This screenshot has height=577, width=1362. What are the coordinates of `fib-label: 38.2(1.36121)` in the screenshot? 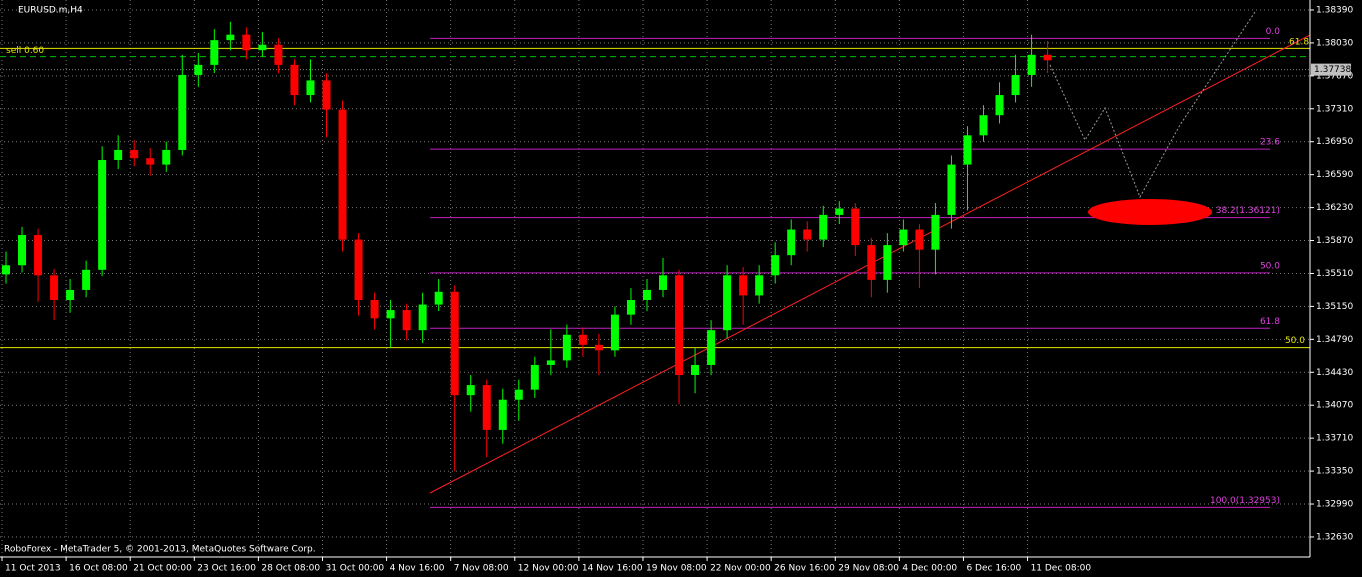 It's located at (1248, 211).